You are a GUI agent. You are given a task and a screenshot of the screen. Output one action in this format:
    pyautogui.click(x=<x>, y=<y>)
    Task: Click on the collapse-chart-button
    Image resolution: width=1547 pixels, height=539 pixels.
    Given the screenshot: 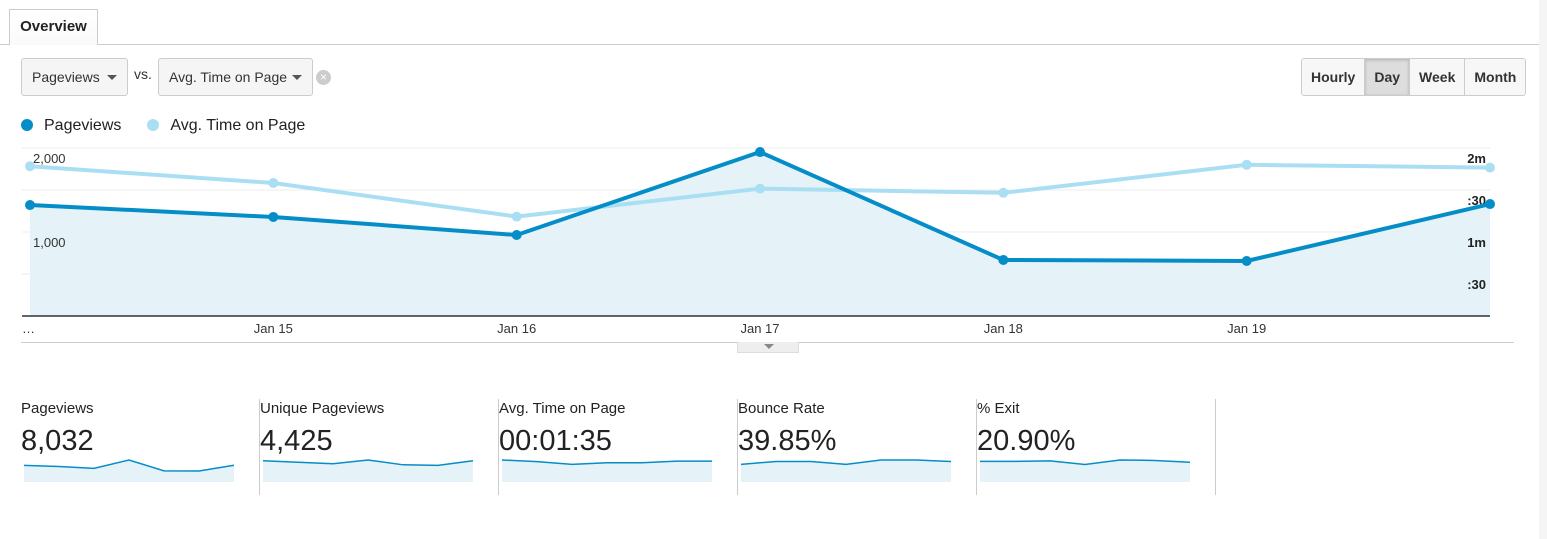 What is the action you would take?
    pyautogui.click(x=768, y=347)
    